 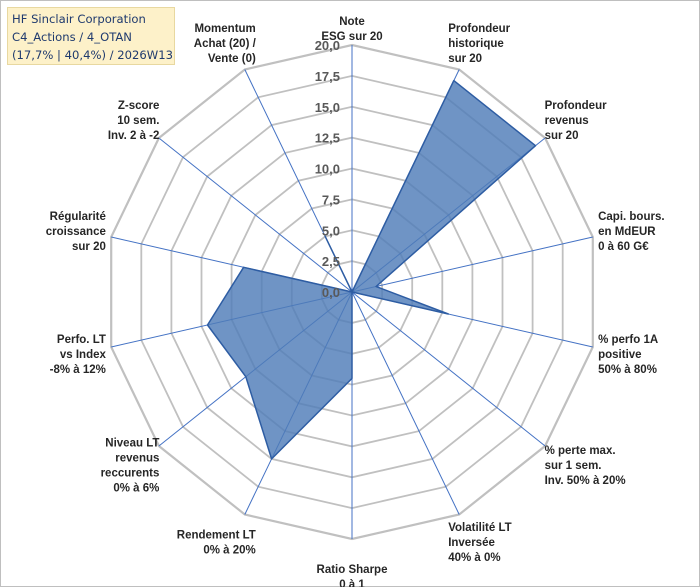 I want to click on axis-label-line: ESG sur 20, so click(x=351, y=37).